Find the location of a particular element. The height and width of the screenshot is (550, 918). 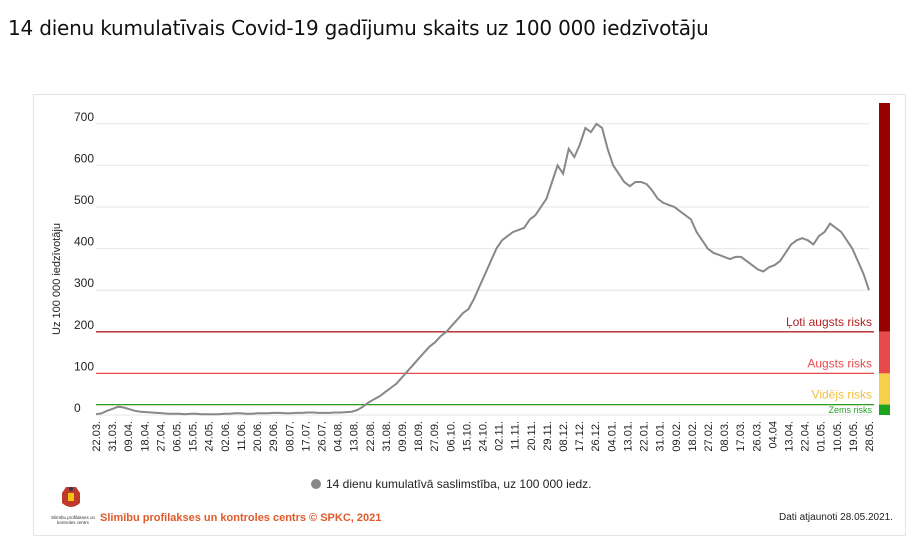

x-tick-label: 06.10. is located at coordinates (451, 436).